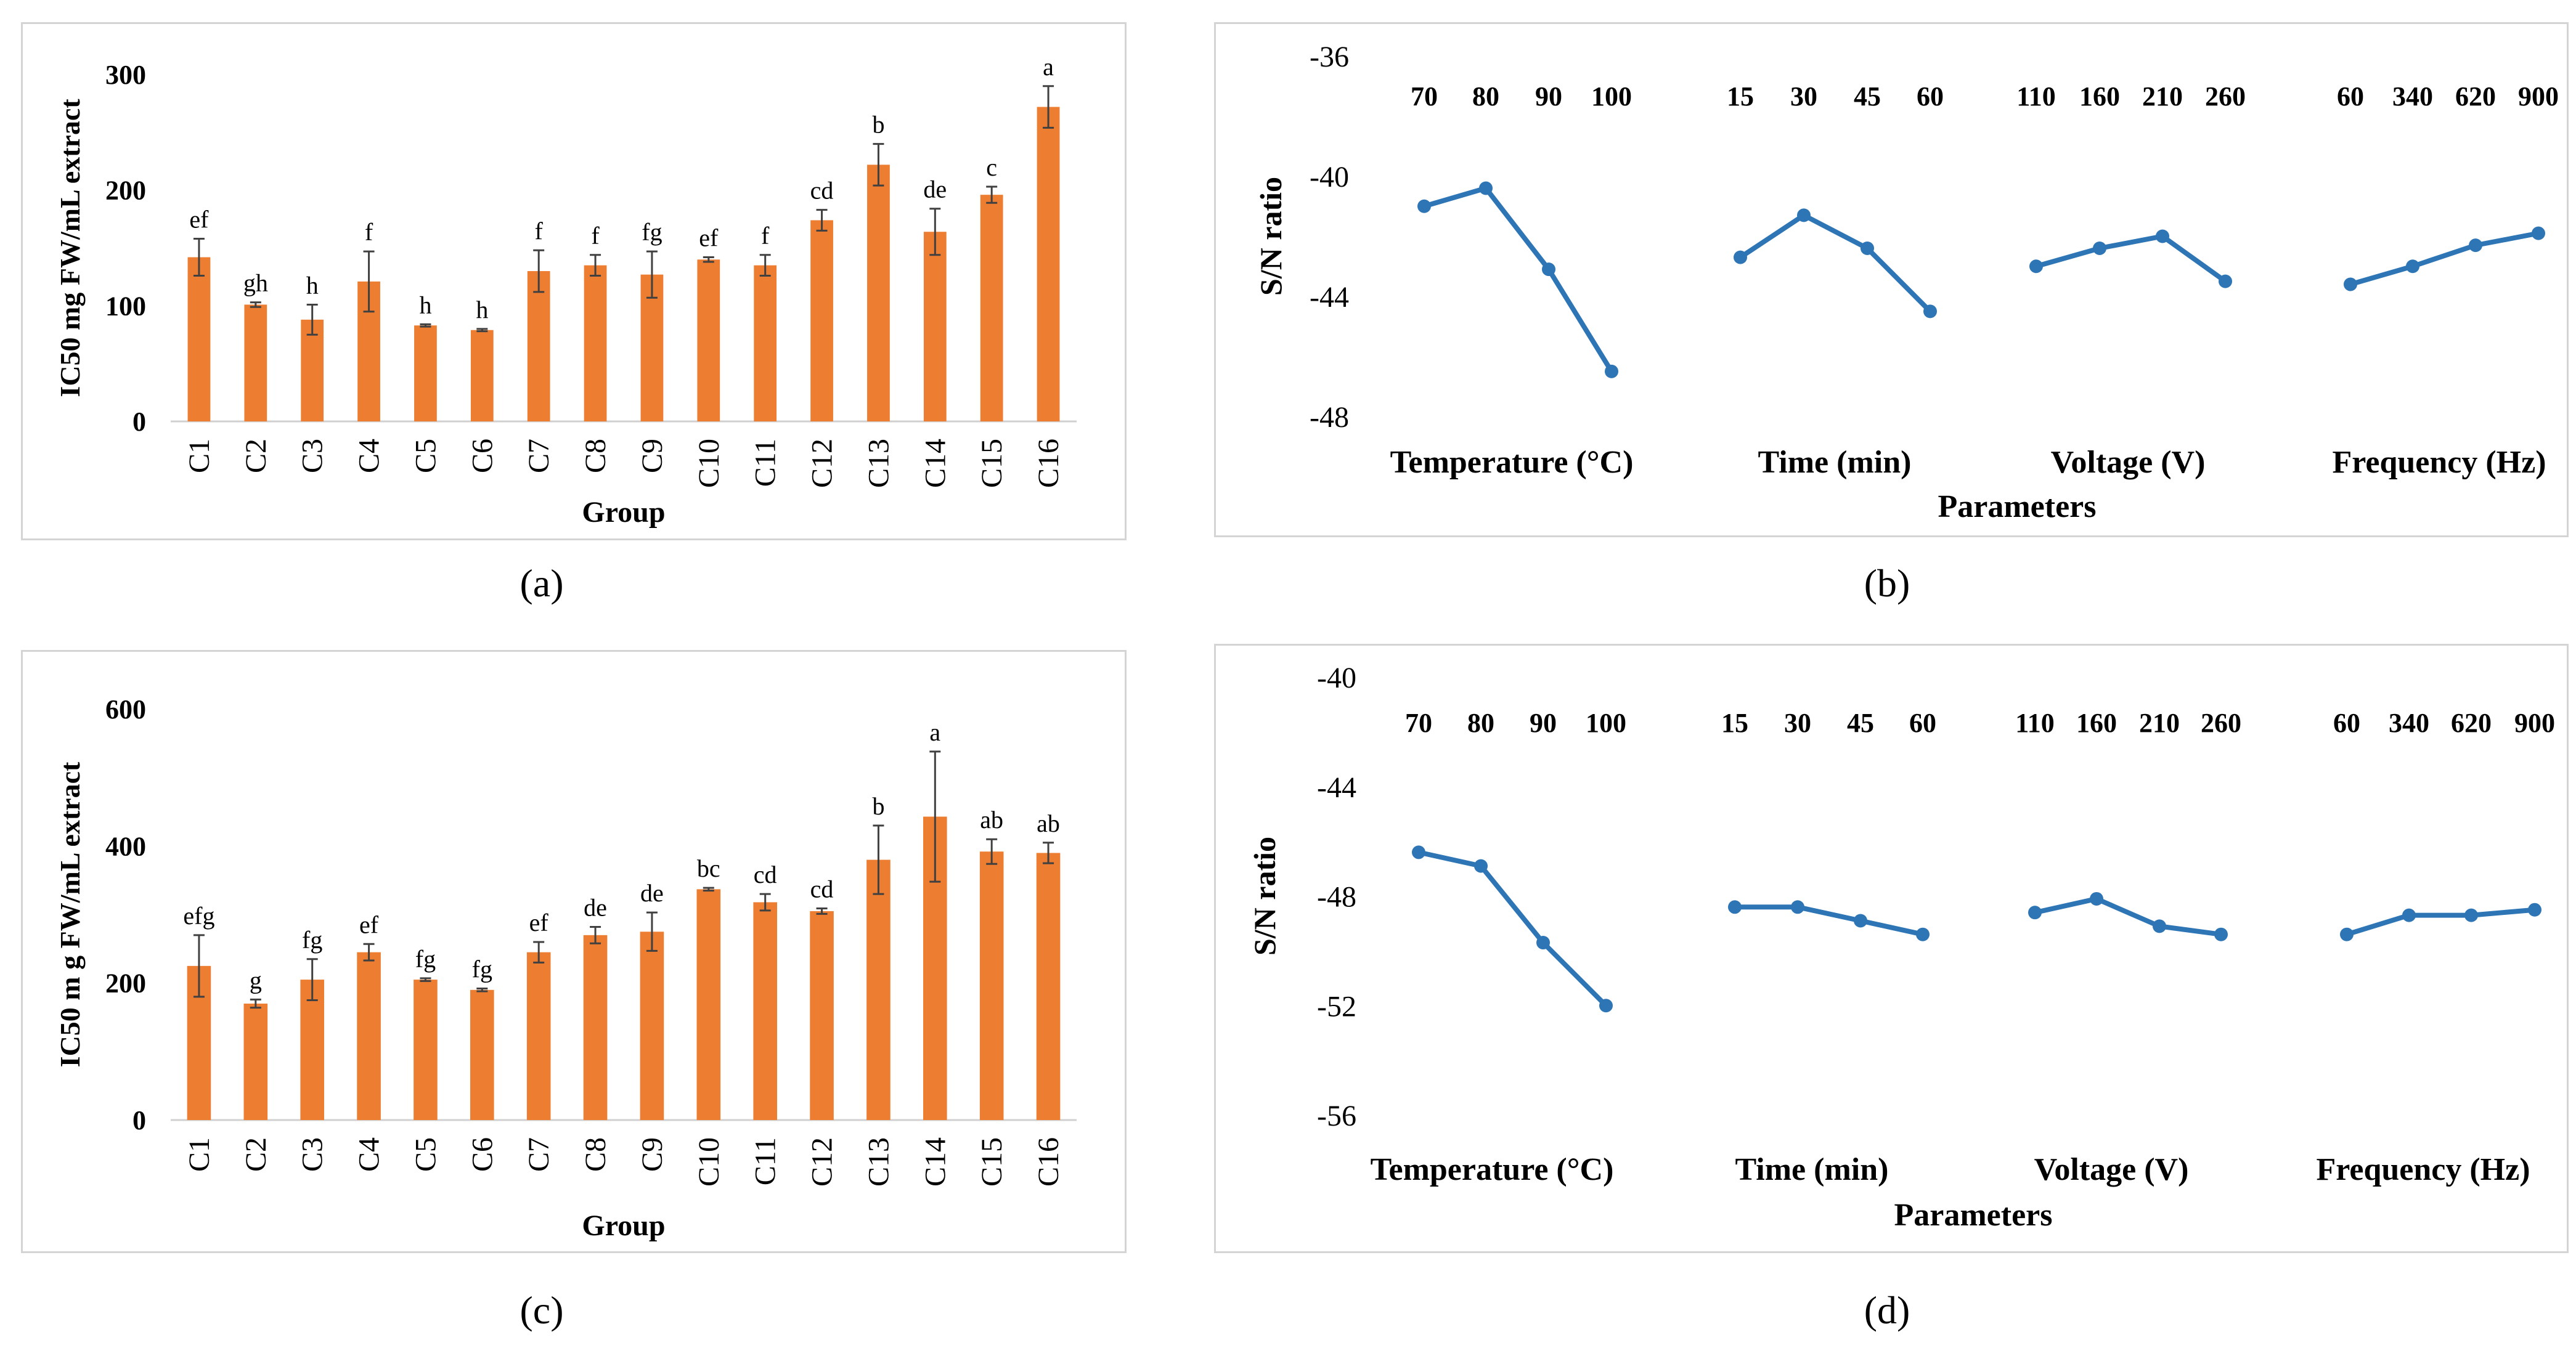 This screenshot has width=2576, height=1356. What do you see at coordinates (765, 1161) in the screenshot?
I see `x-tick-label: C11` at bounding box center [765, 1161].